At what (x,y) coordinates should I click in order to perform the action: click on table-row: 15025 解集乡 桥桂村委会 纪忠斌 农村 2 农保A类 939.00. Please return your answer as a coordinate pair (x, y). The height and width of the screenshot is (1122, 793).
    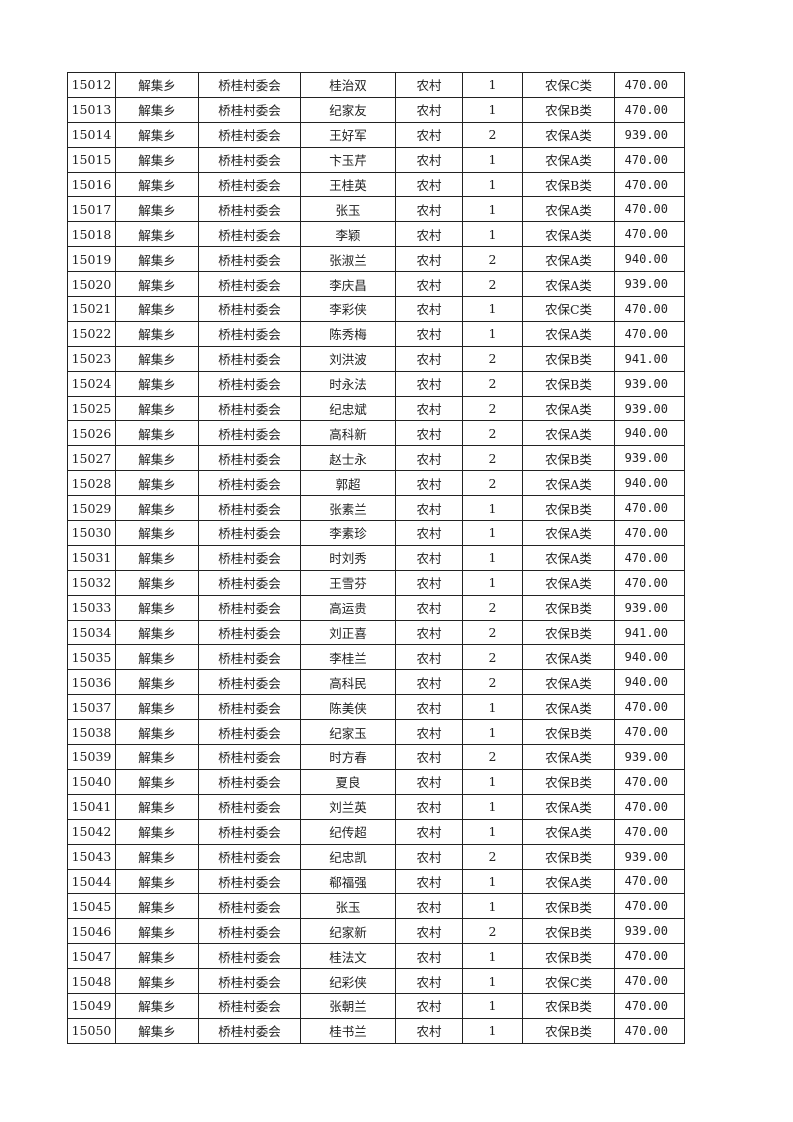
    Looking at the image, I should click on (376, 408).